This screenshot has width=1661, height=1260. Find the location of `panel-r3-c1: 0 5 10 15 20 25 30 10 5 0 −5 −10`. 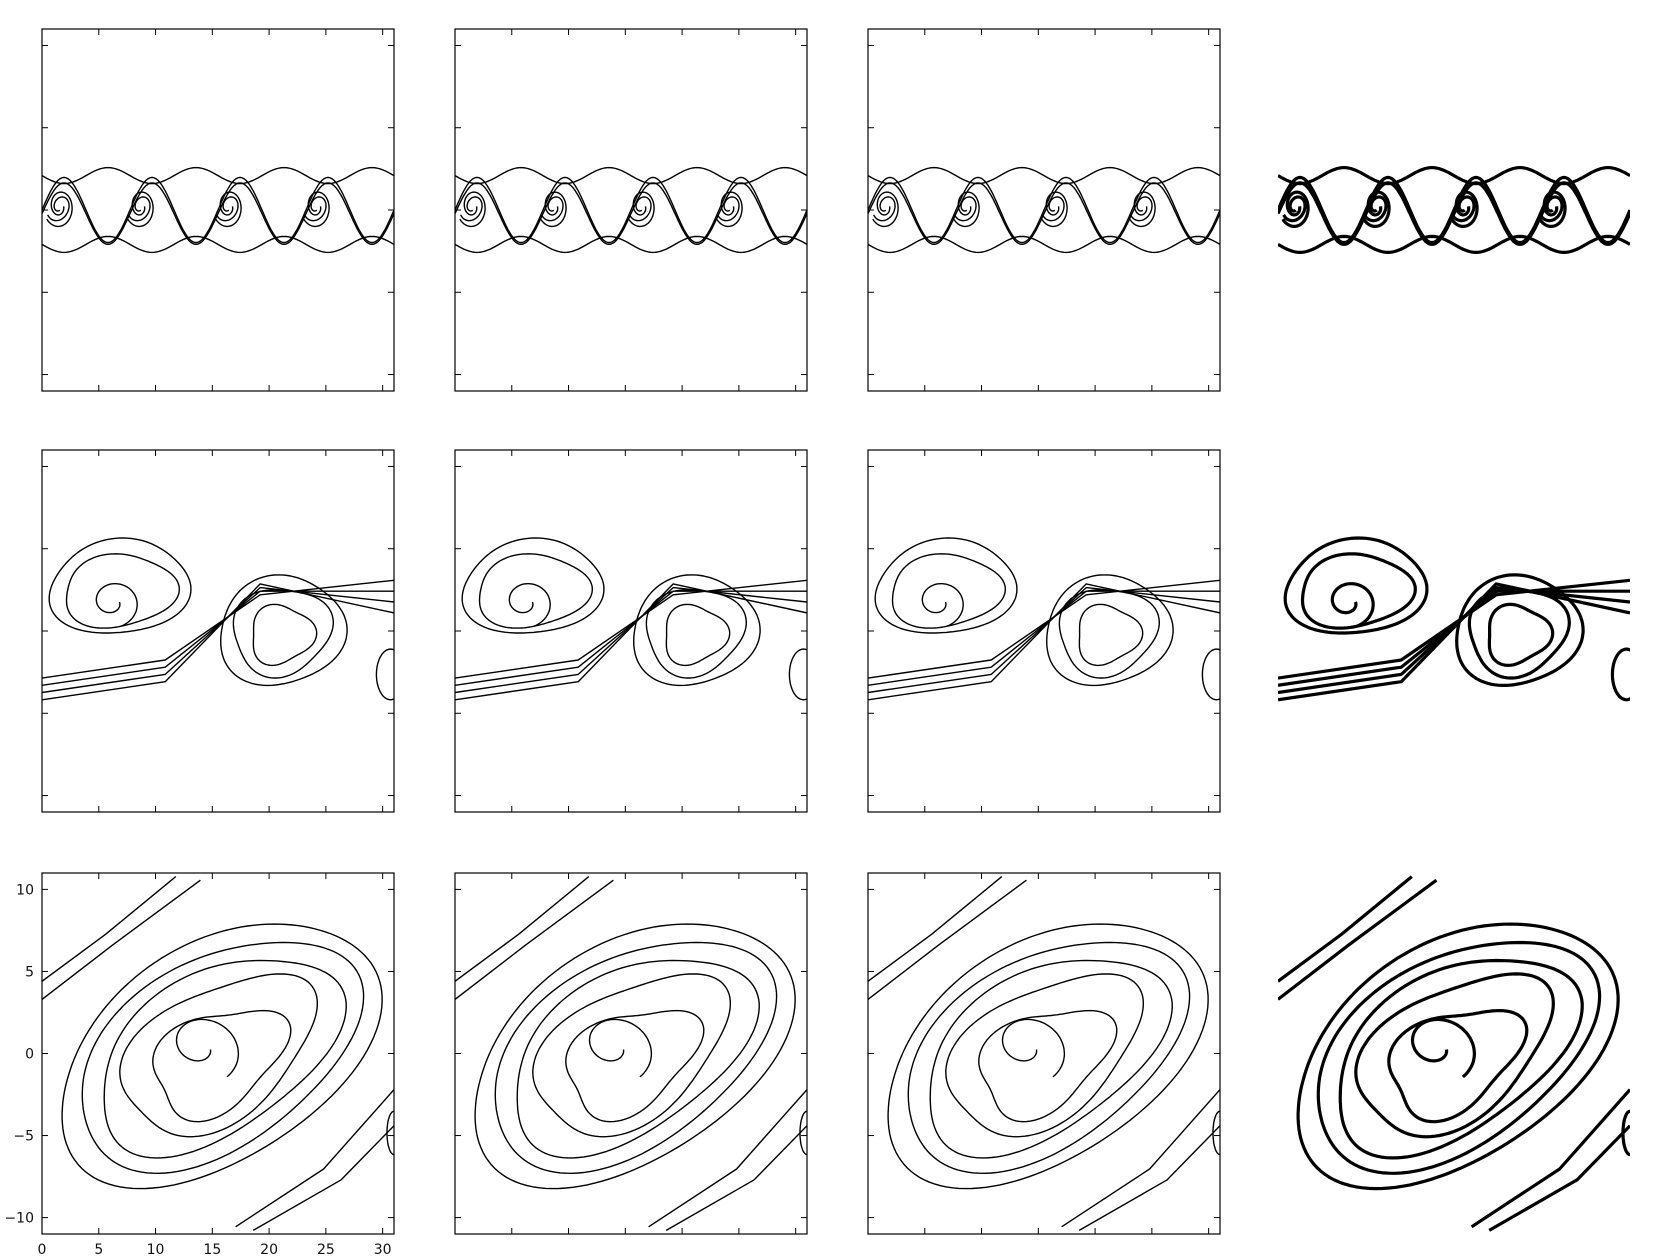

panel-r3-c1: 0 5 10 15 20 25 30 10 5 0 −5 −10 is located at coordinates (199, 1065).